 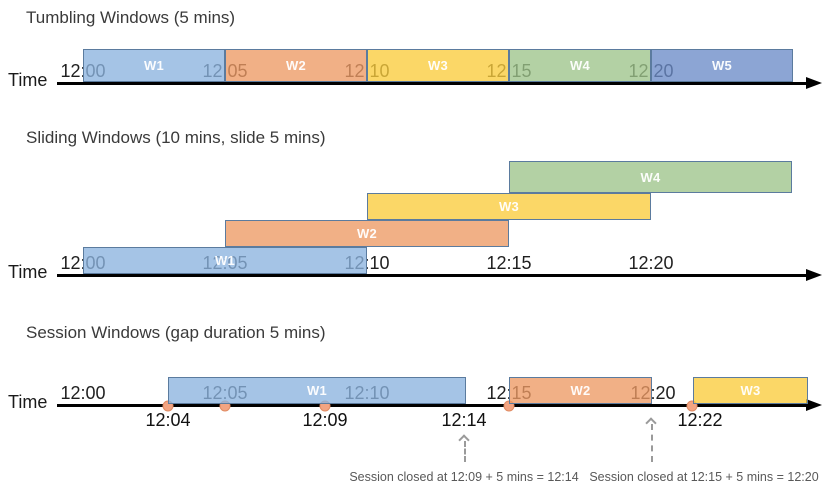 I want to click on window-sliding-w1: W1, so click(x=225, y=260).